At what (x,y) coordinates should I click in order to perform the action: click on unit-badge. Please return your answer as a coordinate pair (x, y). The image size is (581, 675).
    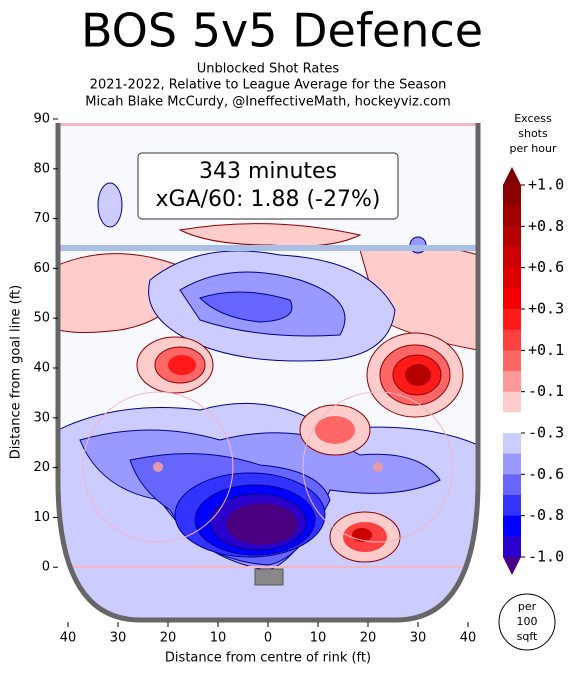
    Looking at the image, I should click on (527, 622).